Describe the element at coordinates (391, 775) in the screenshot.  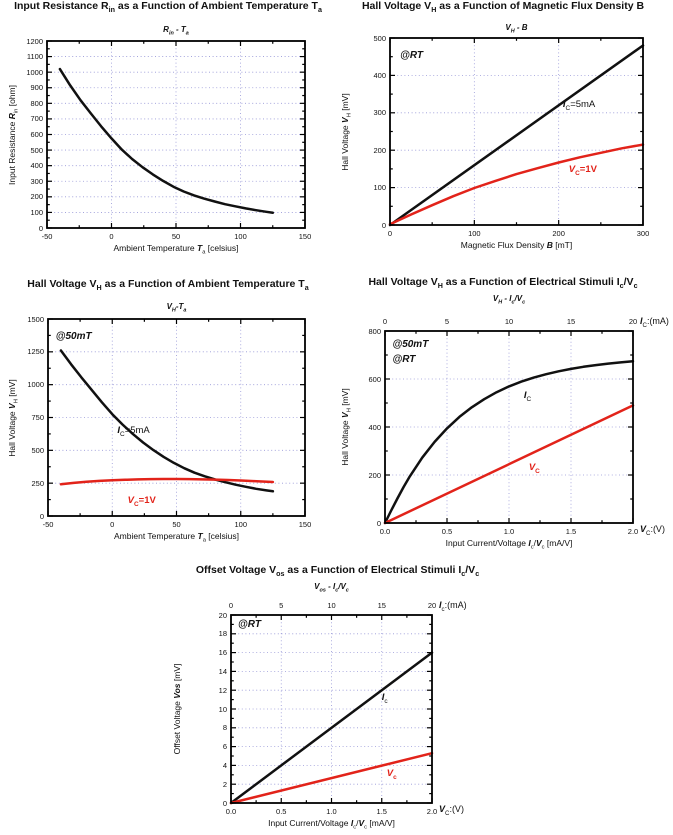
I see `series-label-Vc: Vc` at that location.